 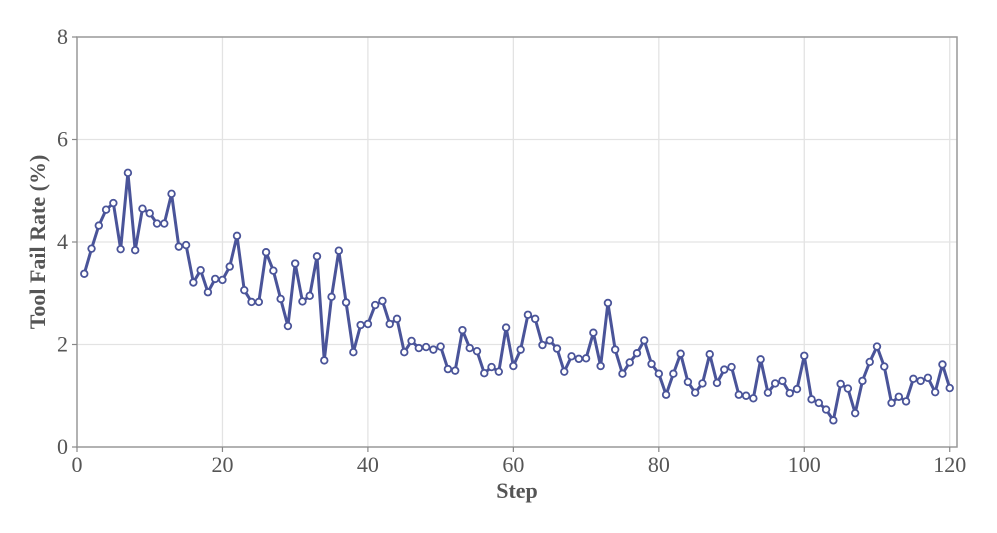 I want to click on y-tick-label: 4, so click(x=62, y=241).